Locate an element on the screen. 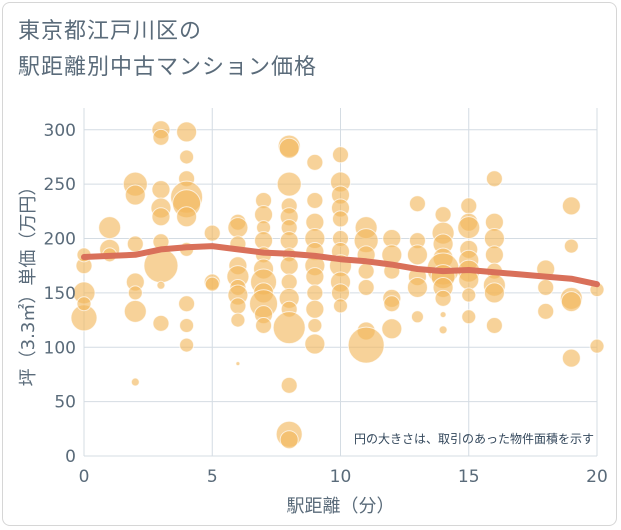 The height and width of the screenshot is (530, 621). y-tick-label-4: 200 is located at coordinates (60, 240).